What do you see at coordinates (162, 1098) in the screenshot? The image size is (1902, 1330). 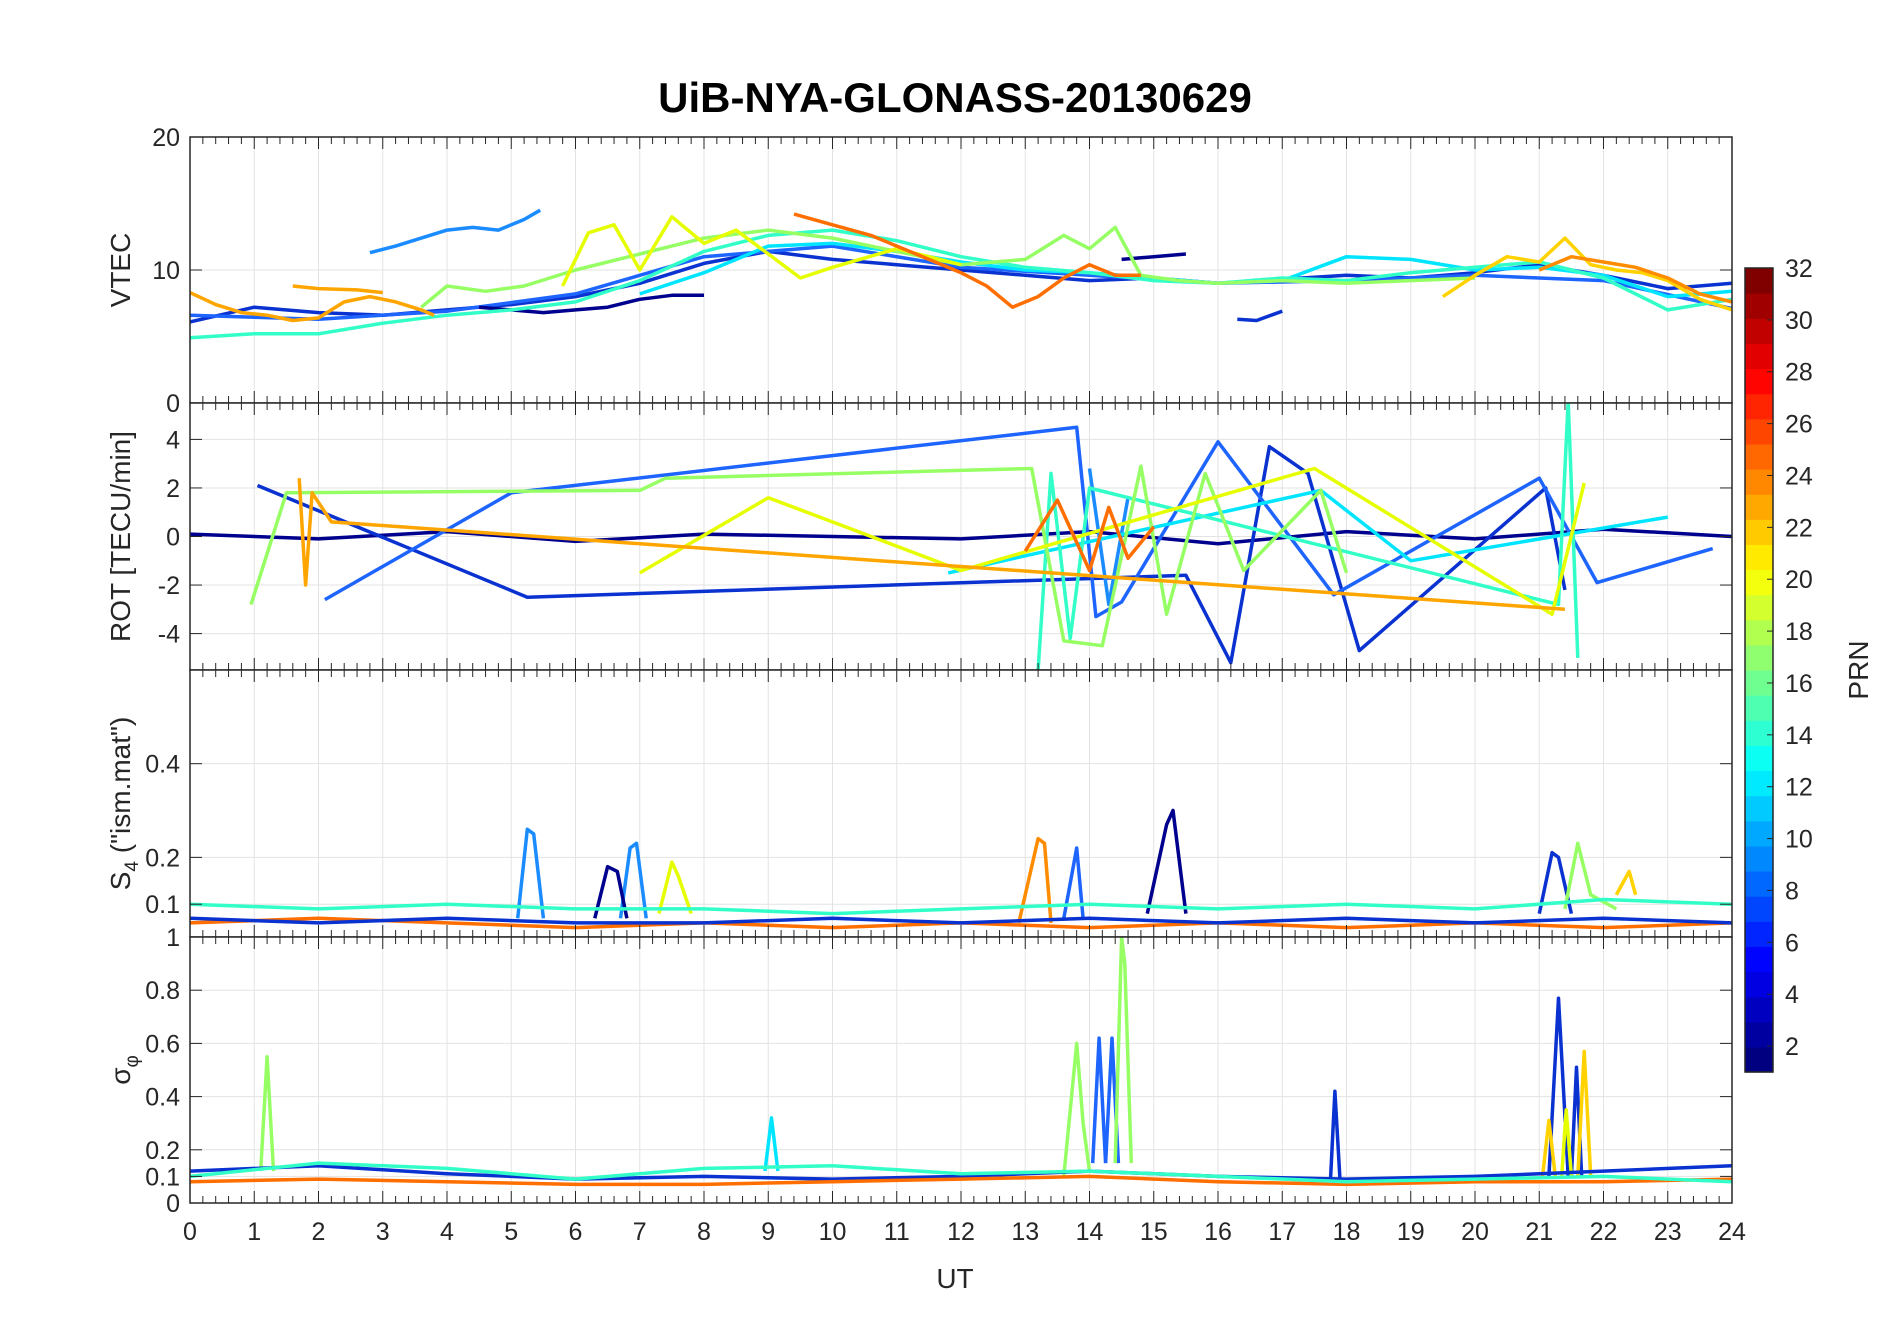 I see `y-tick-label: 0.4` at bounding box center [162, 1098].